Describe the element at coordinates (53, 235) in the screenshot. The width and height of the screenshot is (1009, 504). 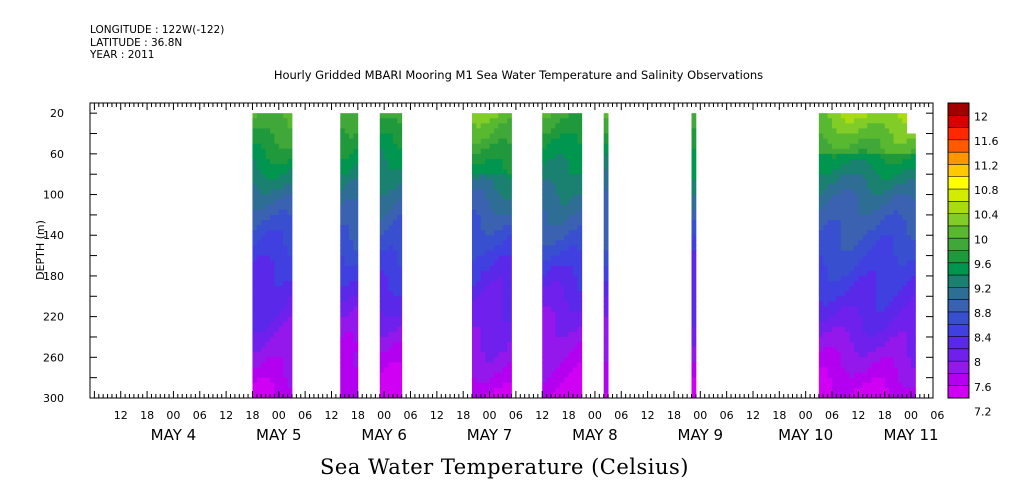
I see `y-tick-label: 140` at that location.